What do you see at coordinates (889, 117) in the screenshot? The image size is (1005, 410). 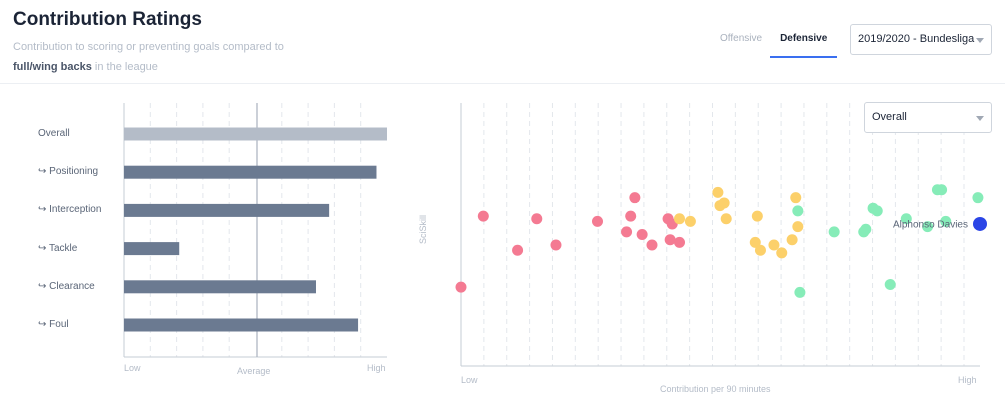 I see `metric-select-value: Overall` at bounding box center [889, 117].